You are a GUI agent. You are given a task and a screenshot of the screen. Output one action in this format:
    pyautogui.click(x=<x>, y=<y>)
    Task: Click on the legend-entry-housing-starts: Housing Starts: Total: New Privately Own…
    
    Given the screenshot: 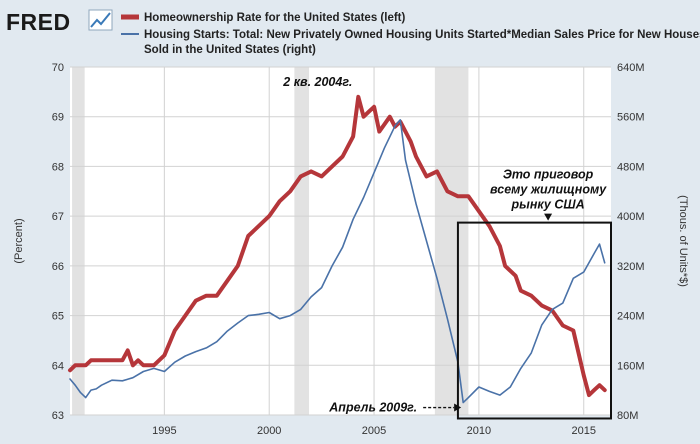 What is the action you would take?
    pyautogui.click(x=422, y=42)
    